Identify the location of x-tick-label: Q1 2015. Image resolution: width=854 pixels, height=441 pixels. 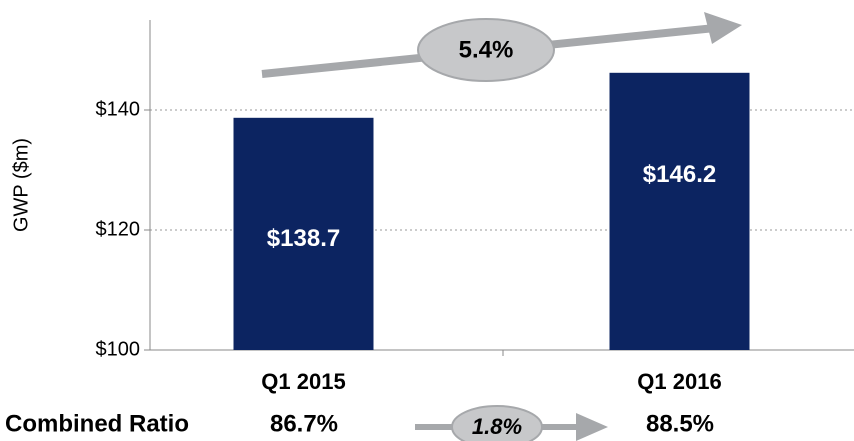
(303, 381).